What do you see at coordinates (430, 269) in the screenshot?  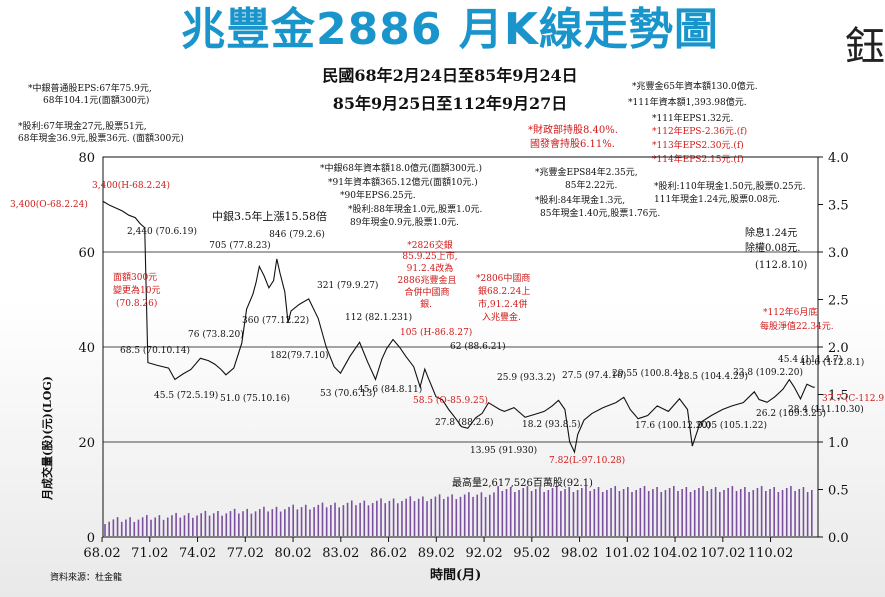 I see `merge-note-1-line3: 91.2.4改為` at bounding box center [430, 269].